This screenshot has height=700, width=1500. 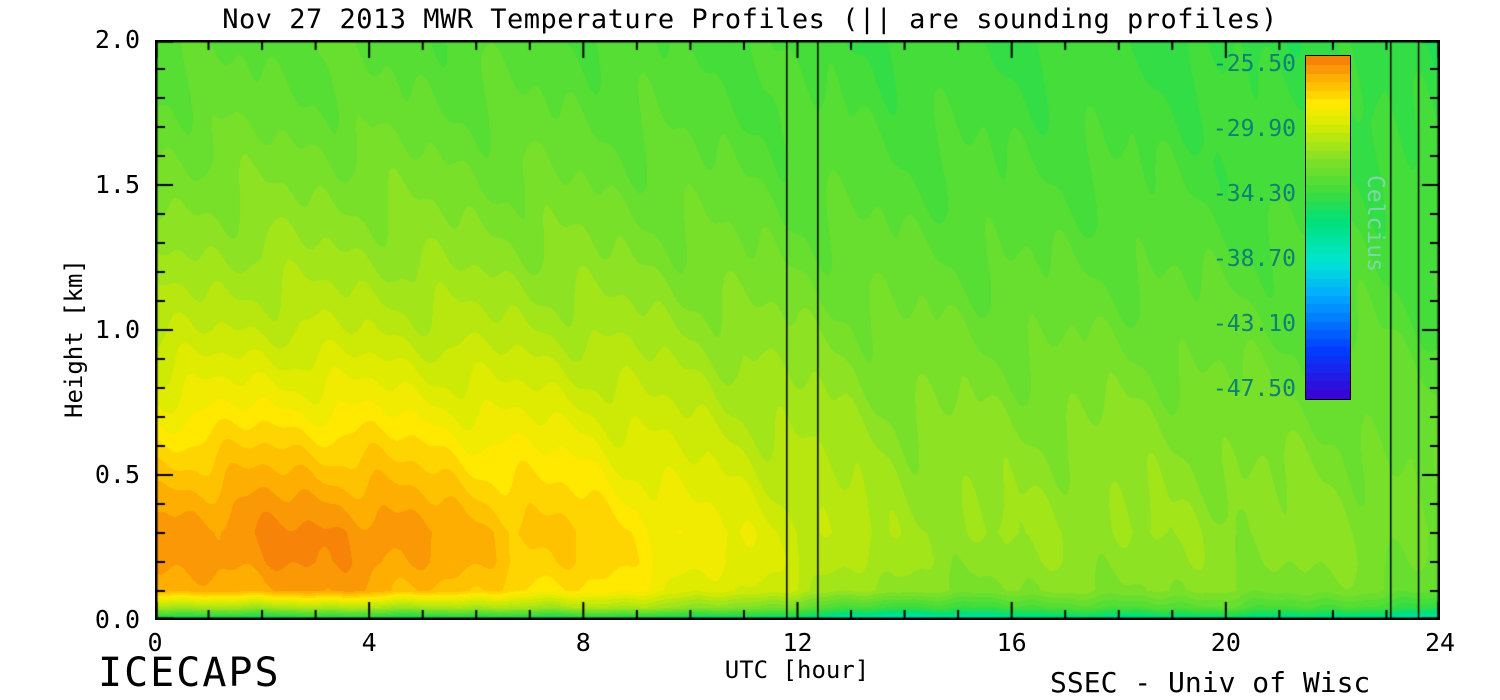 What do you see at coordinates (117, 184) in the screenshot?
I see `y-tick-label: 1.5` at bounding box center [117, 184].